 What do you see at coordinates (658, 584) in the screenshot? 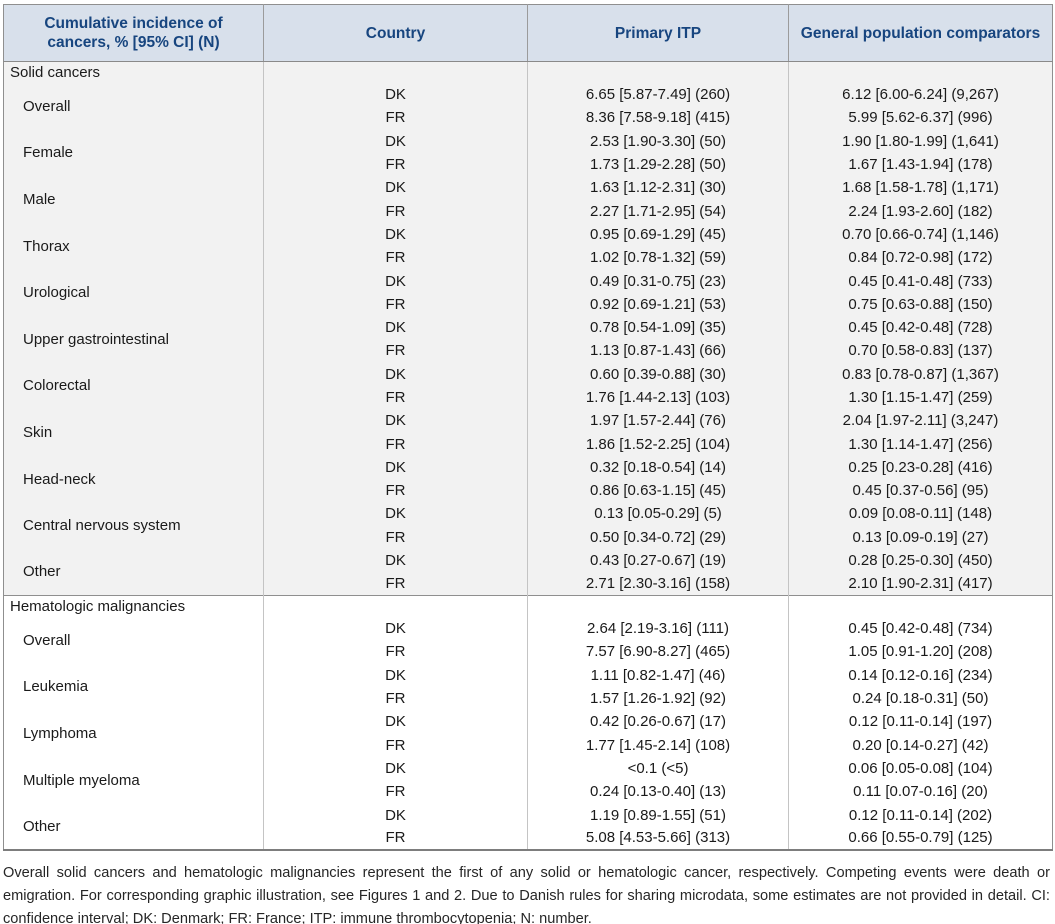
I see `primary-itp-value-cell: 2.71 [2.30-3.16] (158)` at bounding box center [658, 584].